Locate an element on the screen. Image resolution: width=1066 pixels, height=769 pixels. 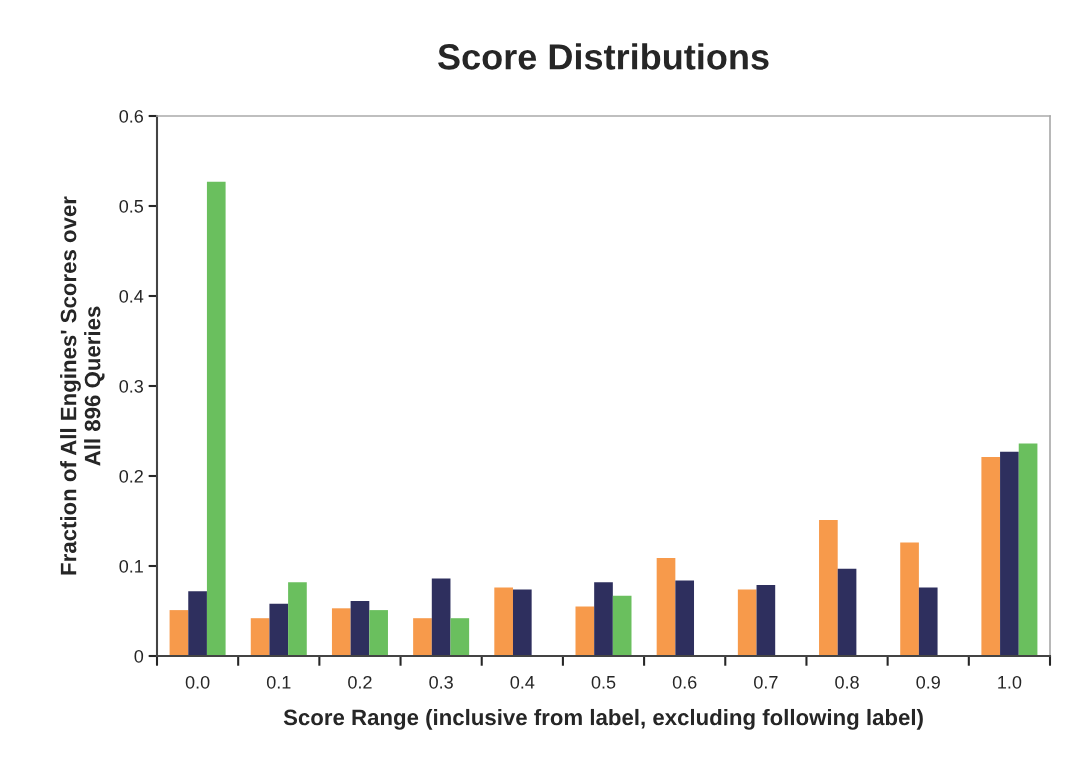
y-axis-title: Fraction of All Engines' Scores over All 896 Queries is located at coordinates (82, 385).